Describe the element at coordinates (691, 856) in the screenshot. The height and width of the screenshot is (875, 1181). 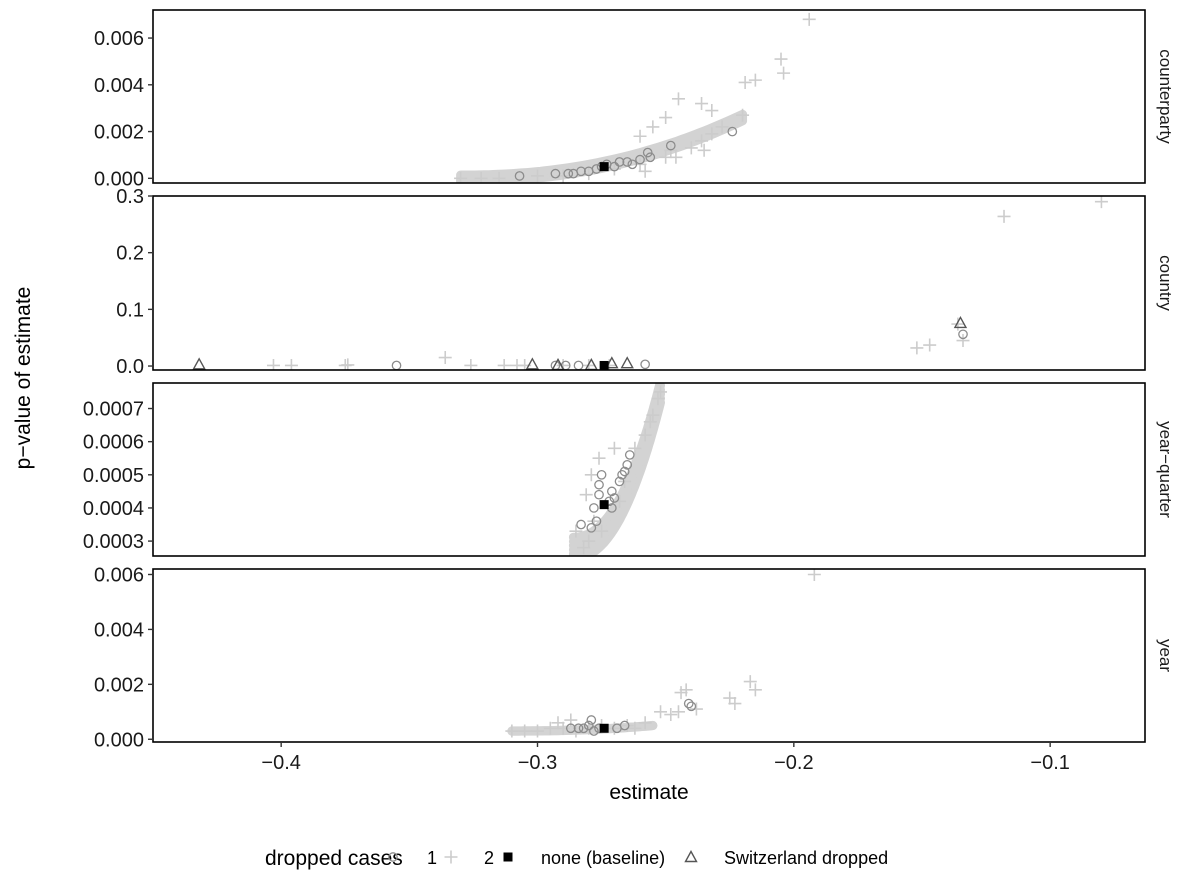
I see `legend-key-triangle` at that location.